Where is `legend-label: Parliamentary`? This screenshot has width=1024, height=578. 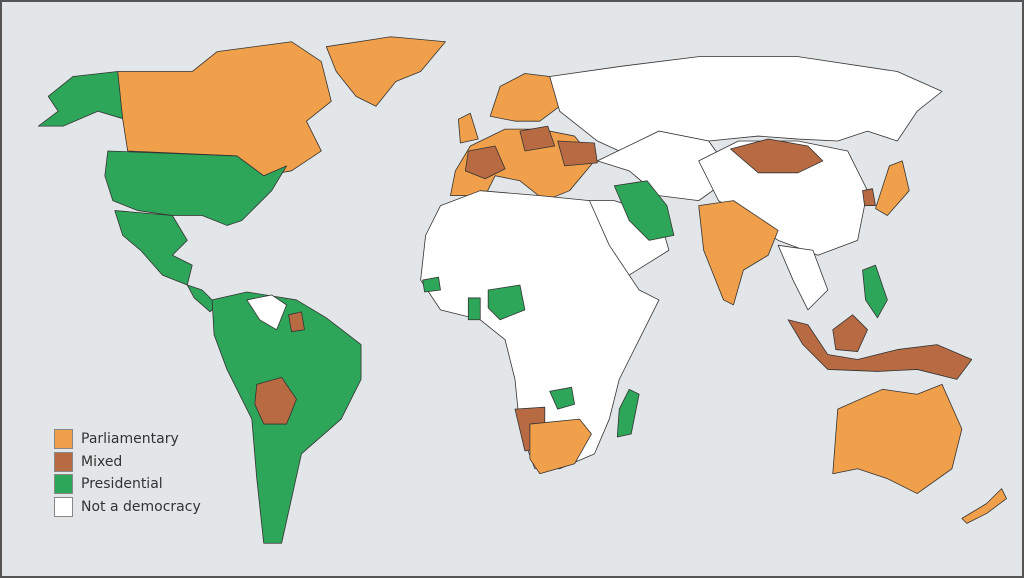
legend-label: Parliamentary is located at coordinates (130, 439).